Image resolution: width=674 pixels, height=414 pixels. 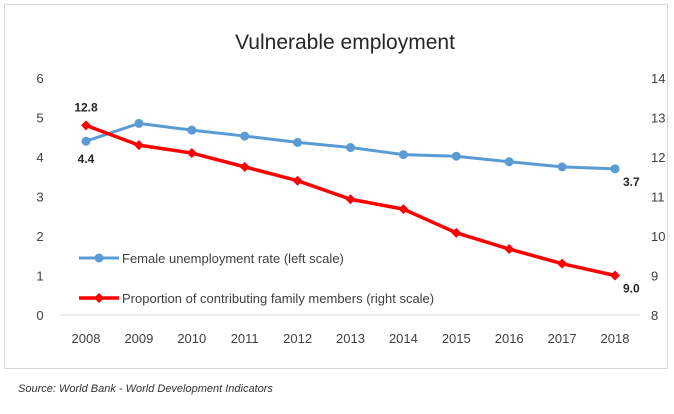 I want to click on data-label: 12.8, so click(x=86, y=107).